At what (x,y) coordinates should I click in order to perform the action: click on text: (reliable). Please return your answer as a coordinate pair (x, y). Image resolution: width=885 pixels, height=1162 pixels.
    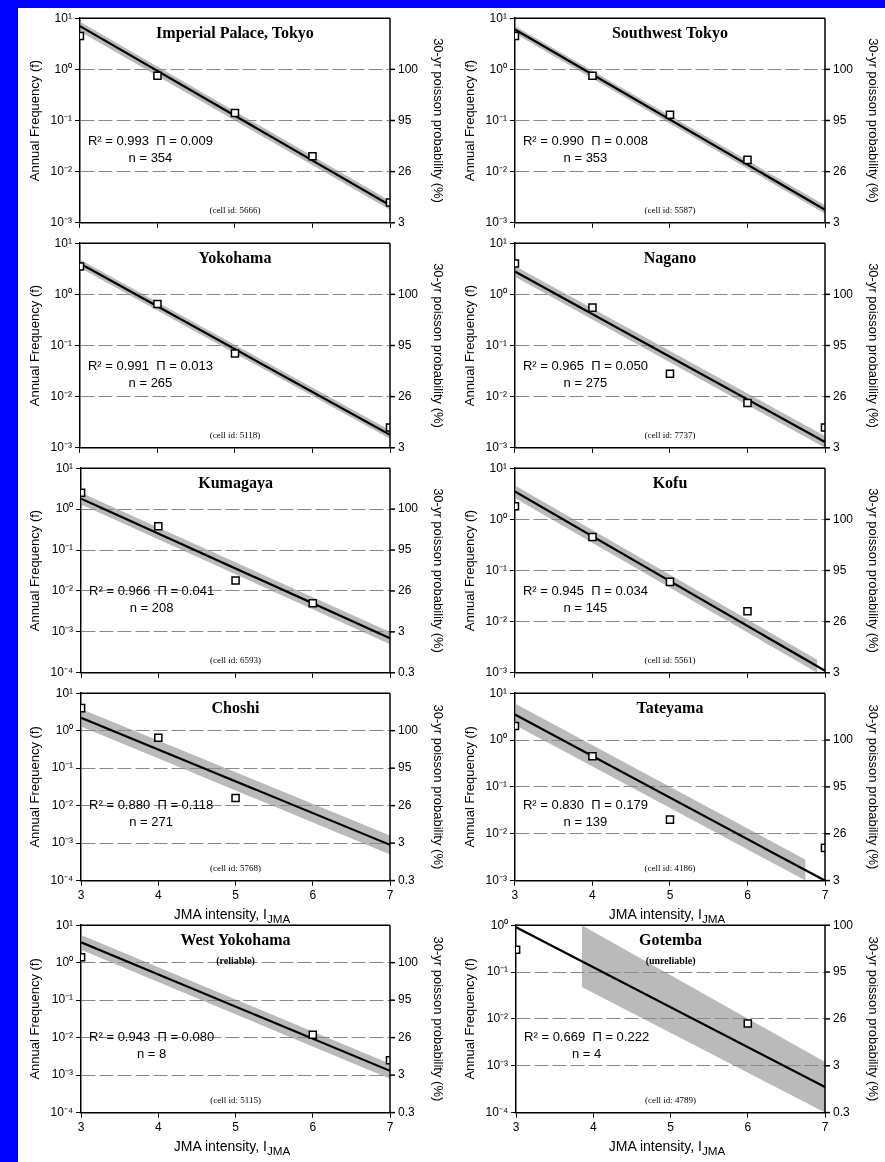
    Looking at the image, I should click on (235, 960).